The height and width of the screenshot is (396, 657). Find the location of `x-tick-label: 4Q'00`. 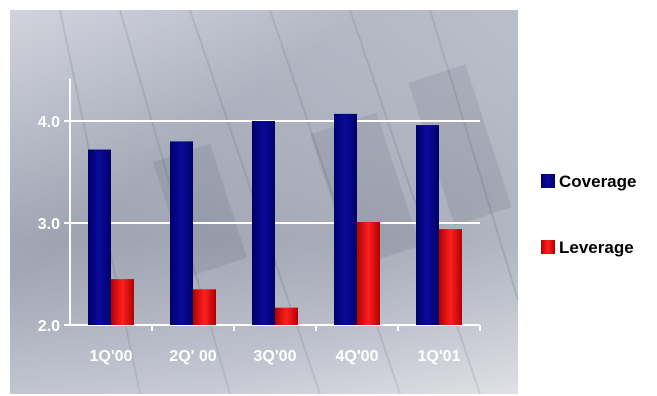

x-tick-label: 4Q'00 is located at coordinates (357, 356).